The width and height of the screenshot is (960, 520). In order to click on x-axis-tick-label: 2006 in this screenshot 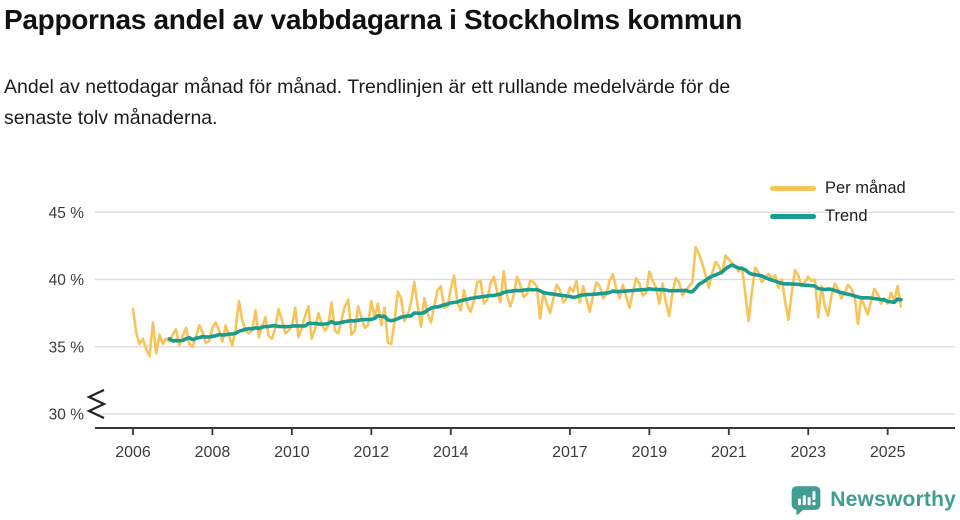, I will do `click(133, 452)`.